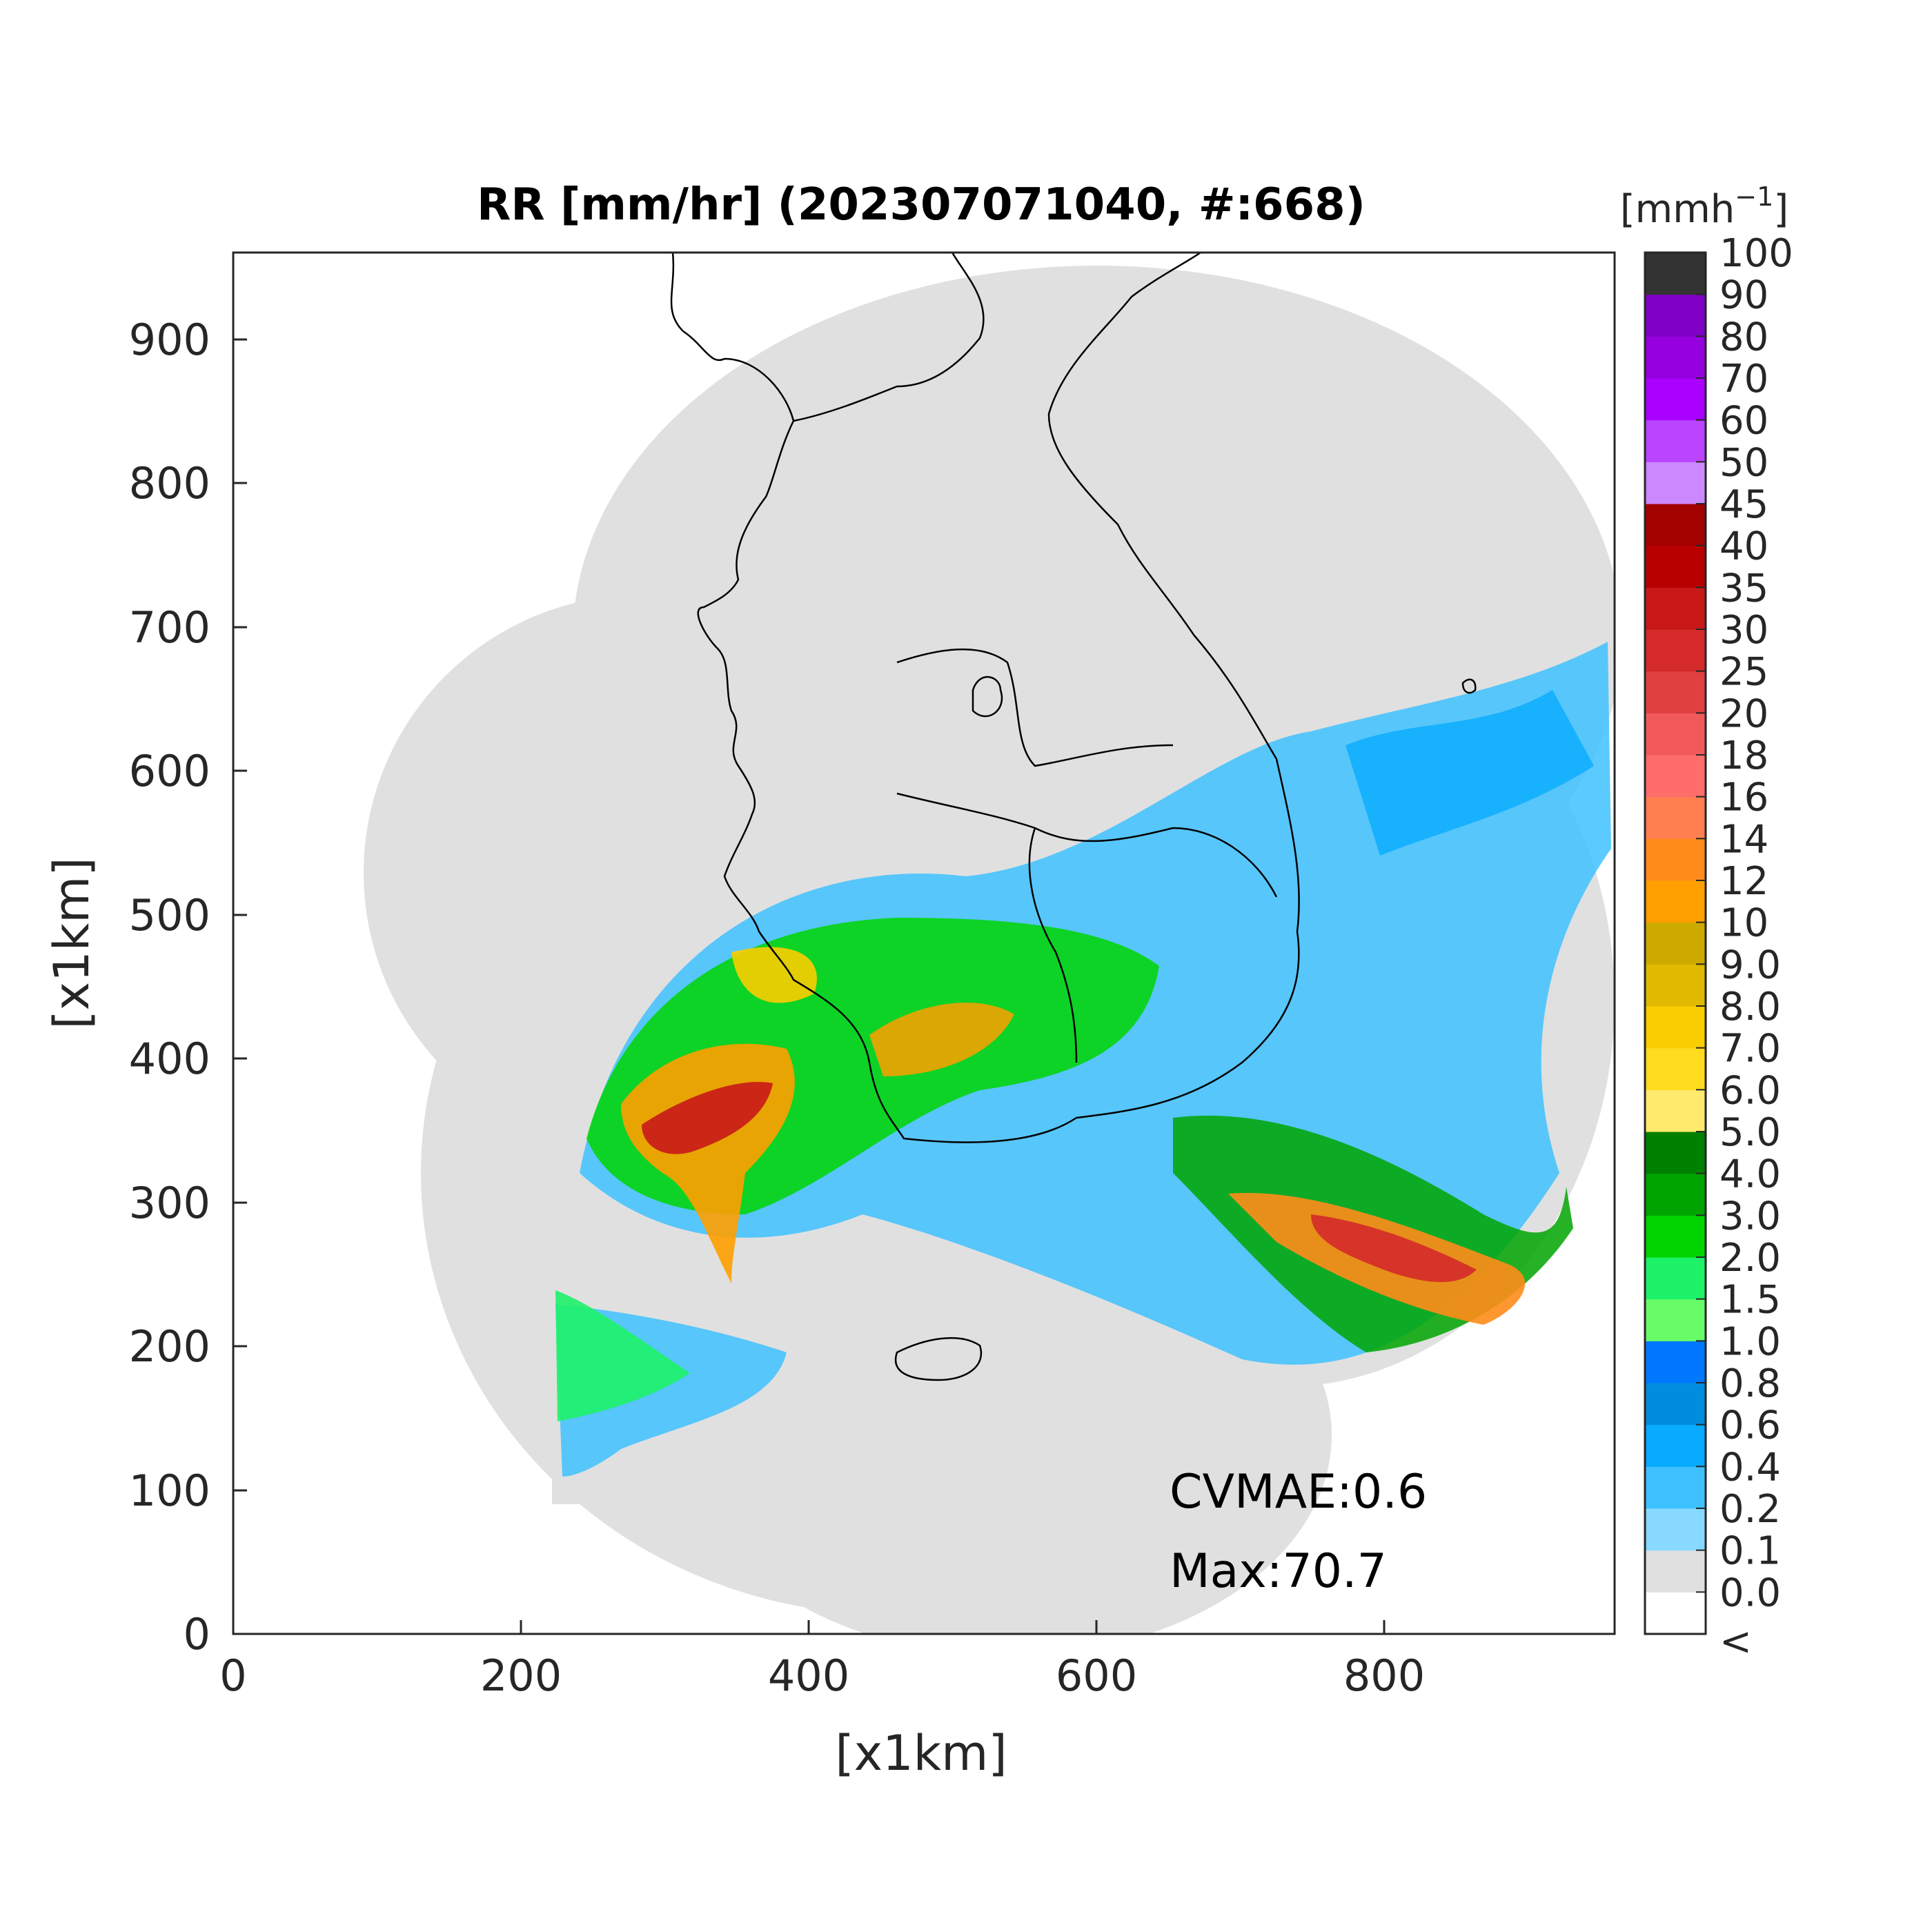  Describe the element at coordinates (1750, 1049) in the screenshot. I see `colorbar-tick-label: 7.0` at that location.